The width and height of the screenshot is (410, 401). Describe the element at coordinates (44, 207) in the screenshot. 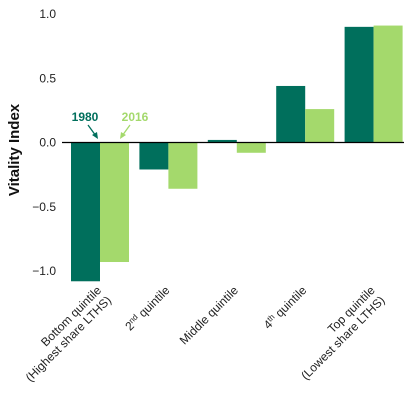

I see `y-tick-label: −0.5` at that location.